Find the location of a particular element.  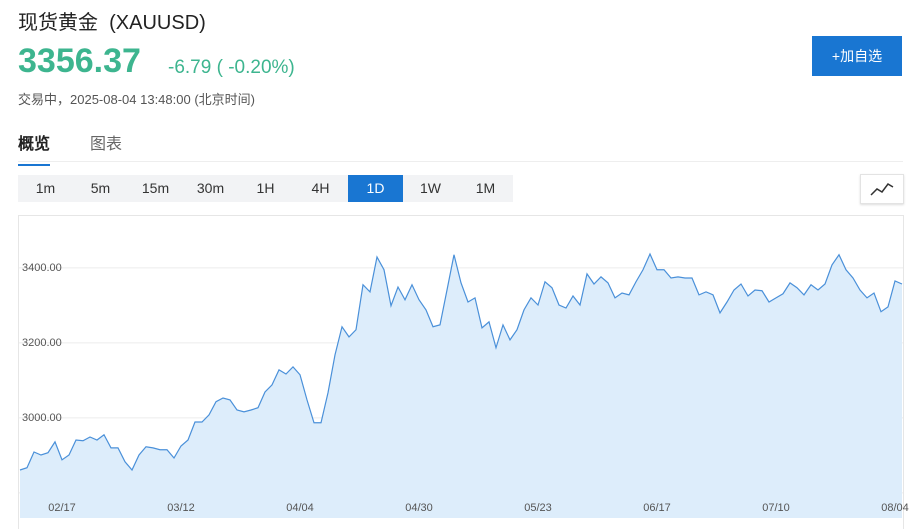

x-tick-label: 06/17 is located at coordinates (657, 508).